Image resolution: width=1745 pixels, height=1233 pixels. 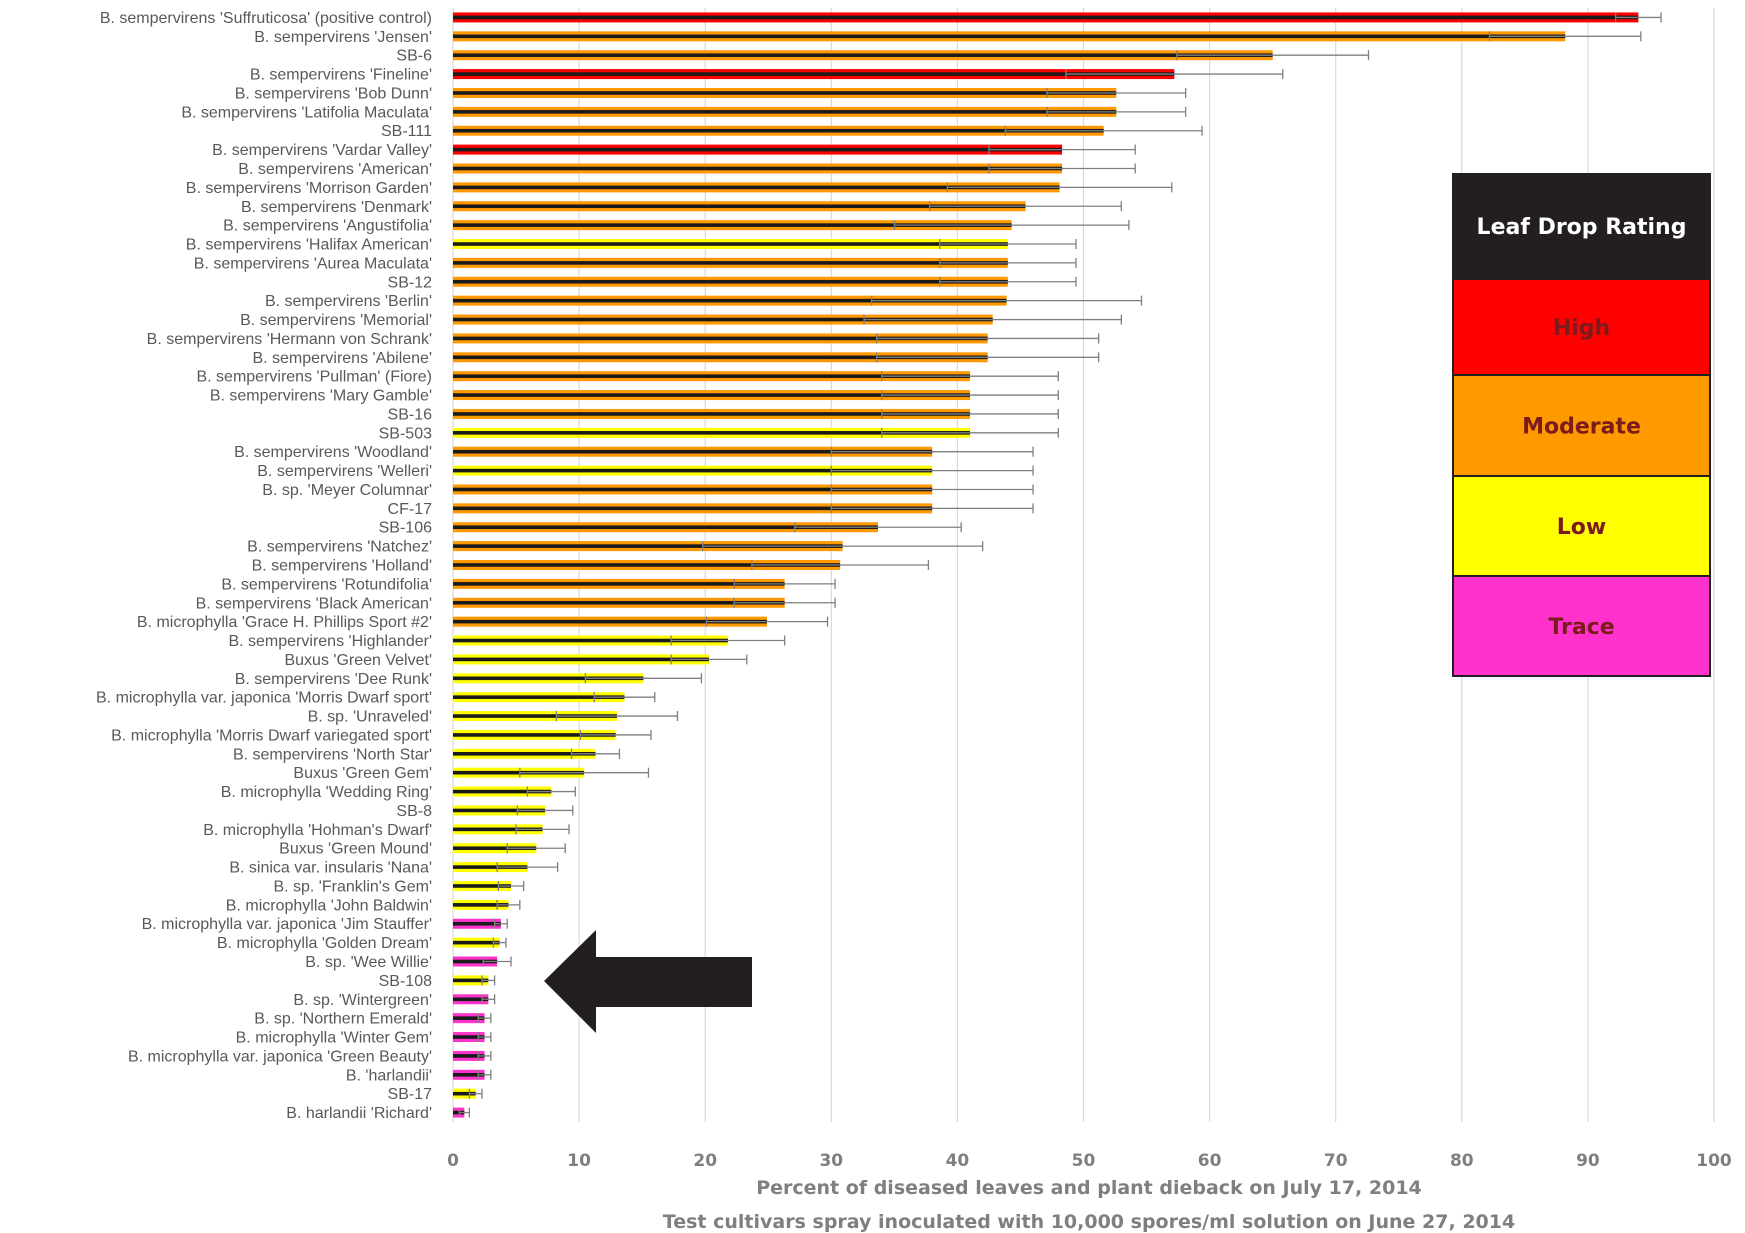 What do you see at coordinates (309, 188) in the screenshot?
I see `category-label: B. sempervirens 'Morrison Garden'` at bounding box center [309, 188].